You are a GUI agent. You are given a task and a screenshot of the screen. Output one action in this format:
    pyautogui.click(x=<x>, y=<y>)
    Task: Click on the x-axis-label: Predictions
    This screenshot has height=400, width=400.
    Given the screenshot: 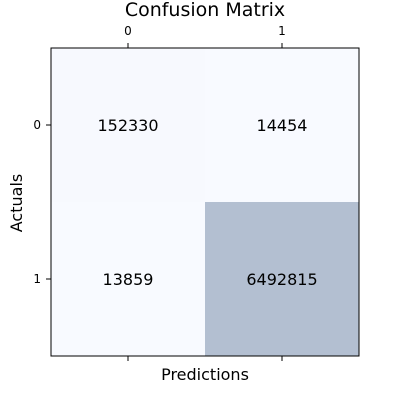 What is the action you would take?
    pyautogui.click(x=205, y=374)
    